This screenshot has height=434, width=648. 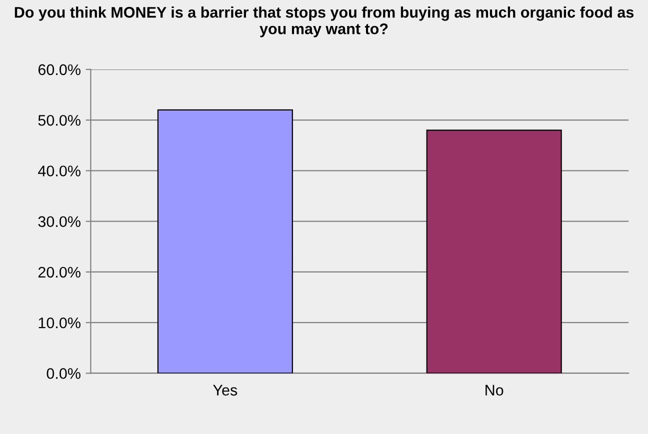 I want to click on y-tick-label: 20.0%, so click(x=59, y=272).